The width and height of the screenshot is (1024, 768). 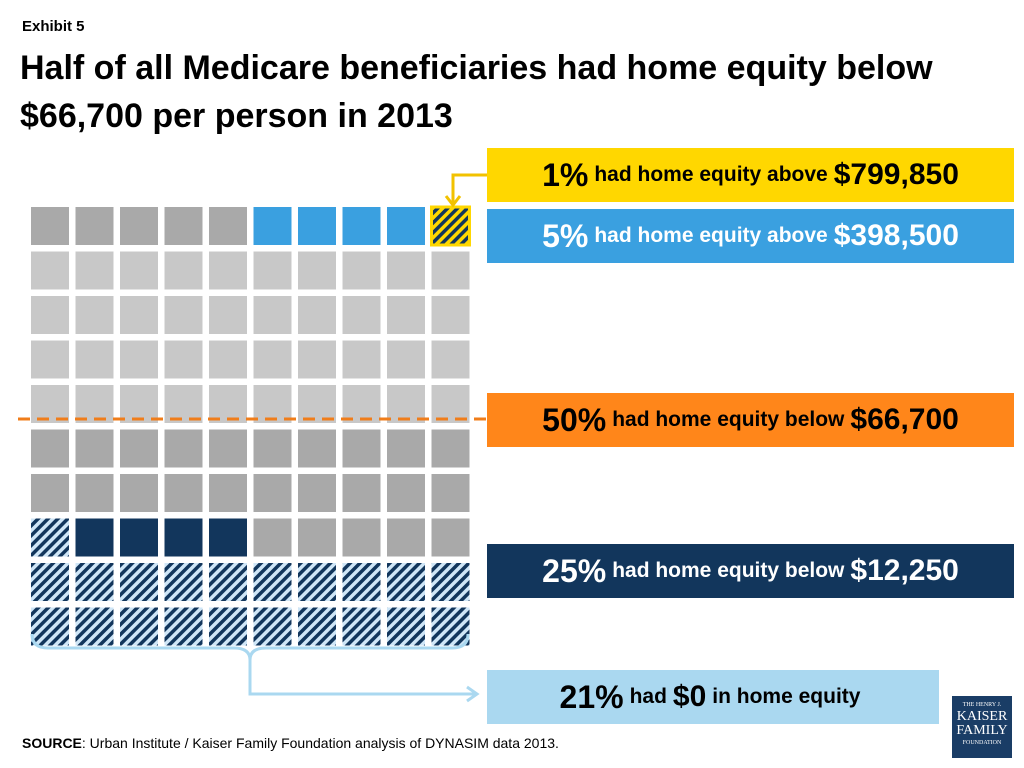 I want to click on callout-percent: 25%, so click(x=574, y=570).